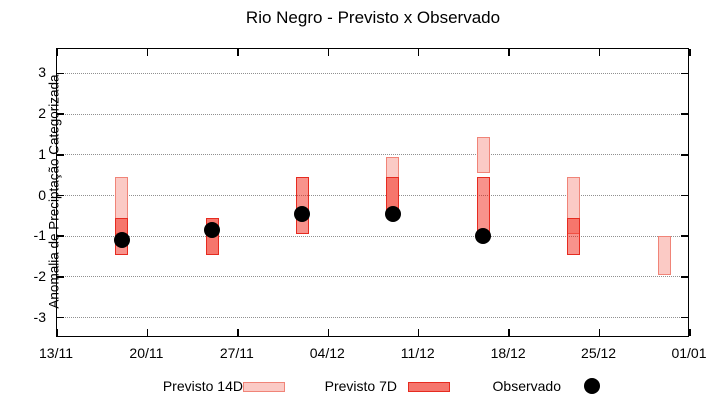 The height and width of the screenshot is (400, 720). I want to click on legend-swatch-previsto-7d-icon, so click(429, 387).